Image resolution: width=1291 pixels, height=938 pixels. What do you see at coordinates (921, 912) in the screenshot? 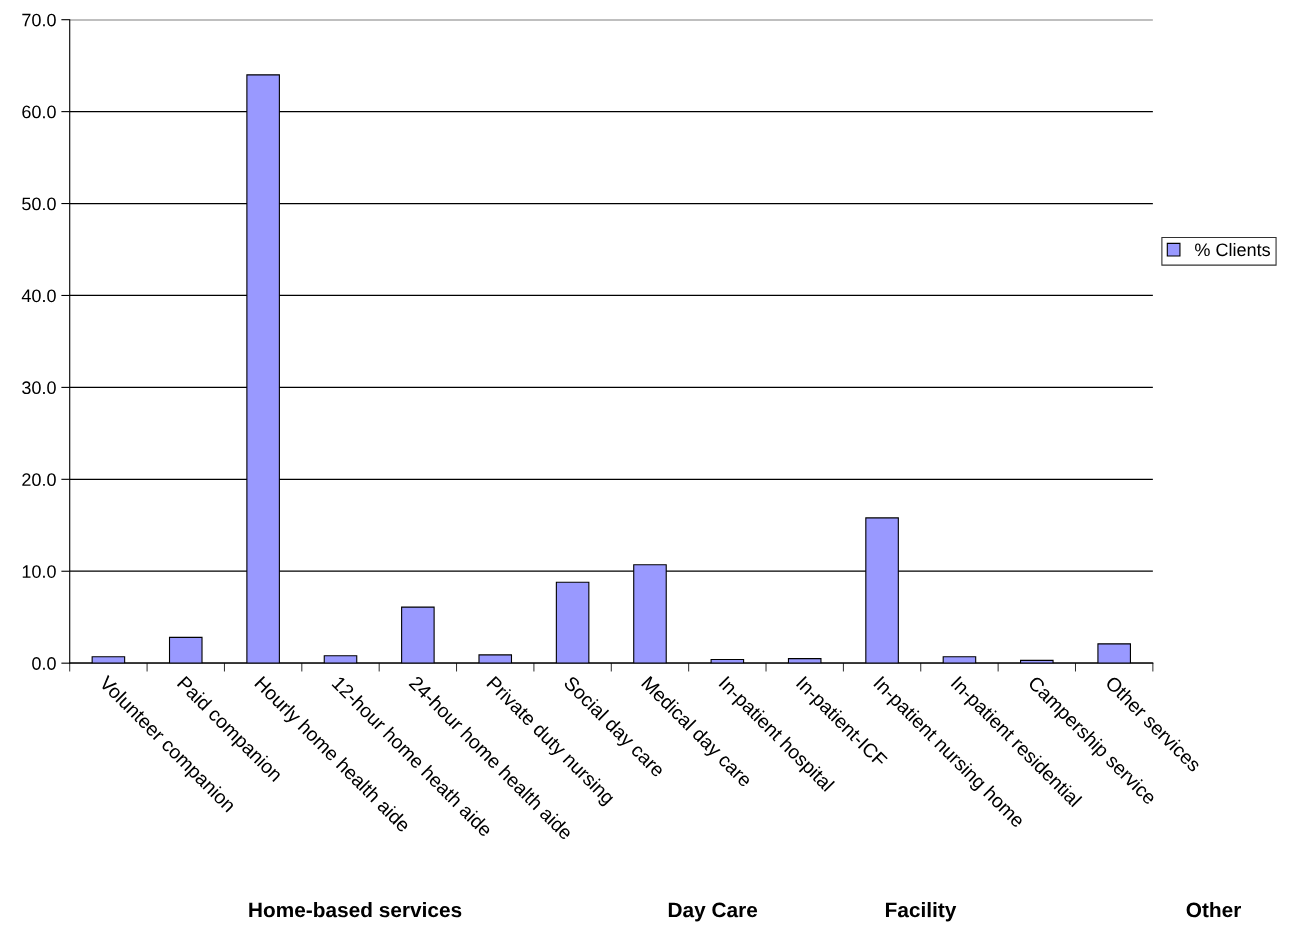
I see `text: Facility` at bounding box center [921, 912].